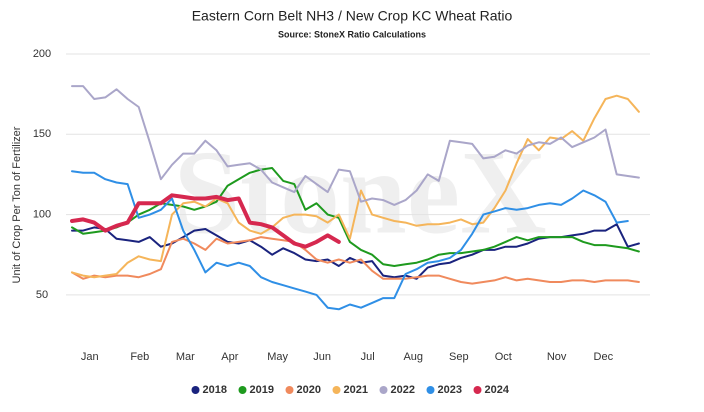 This screenshot has width=704, height=412. I want to click on legend-label: 2024, so click(497, 390).